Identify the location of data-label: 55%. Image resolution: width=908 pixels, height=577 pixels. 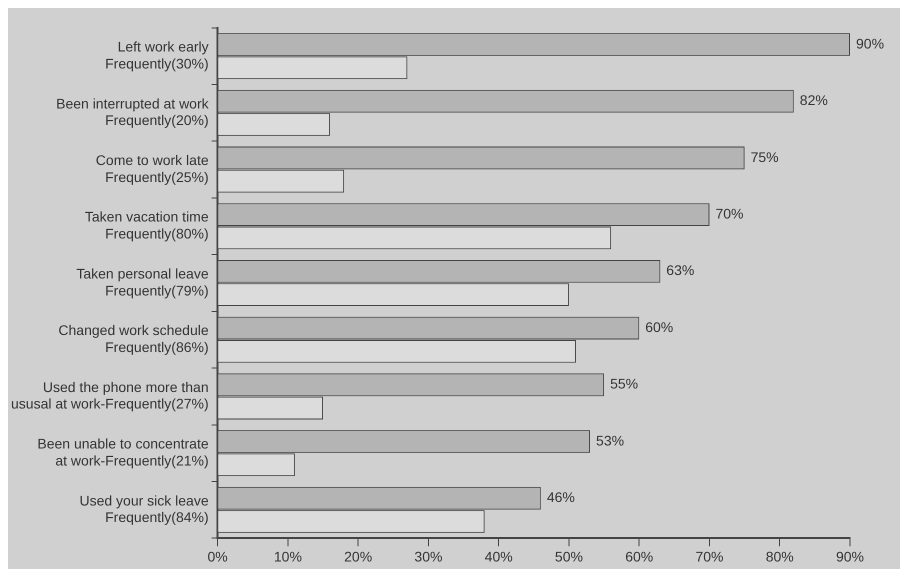
(624, 384).